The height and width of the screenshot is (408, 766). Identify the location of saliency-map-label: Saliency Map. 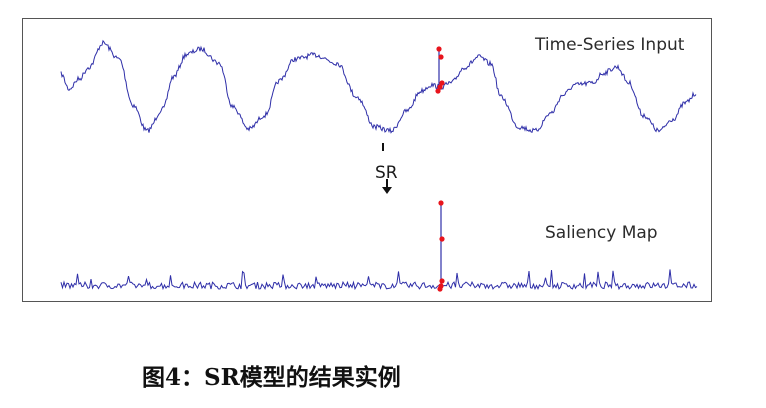
(601, 233).